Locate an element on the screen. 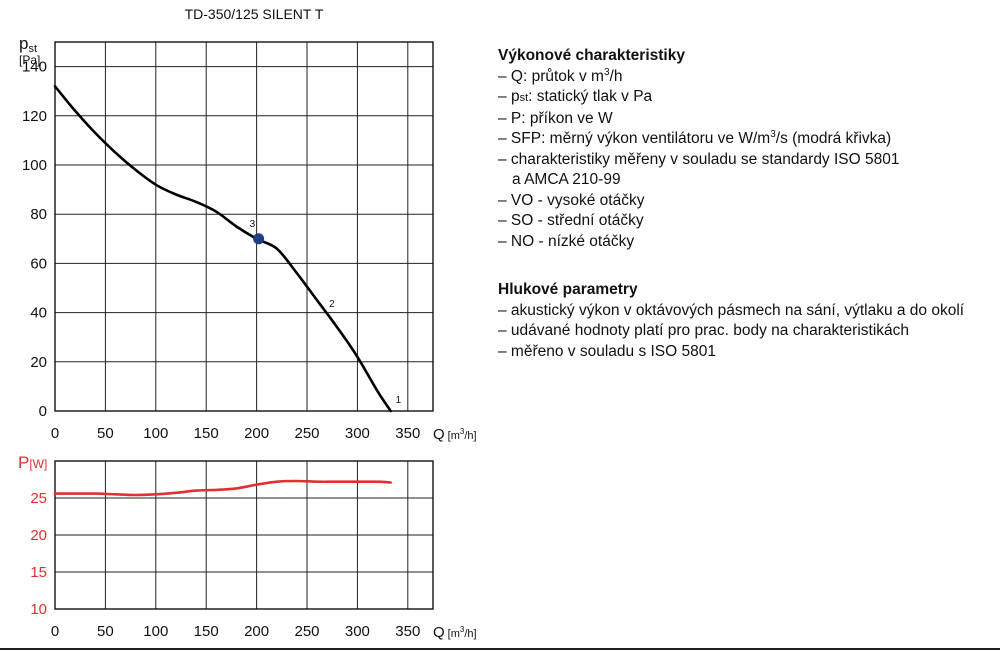  pressure-x-tick-label: 200 is located at coordinates (256, 433).